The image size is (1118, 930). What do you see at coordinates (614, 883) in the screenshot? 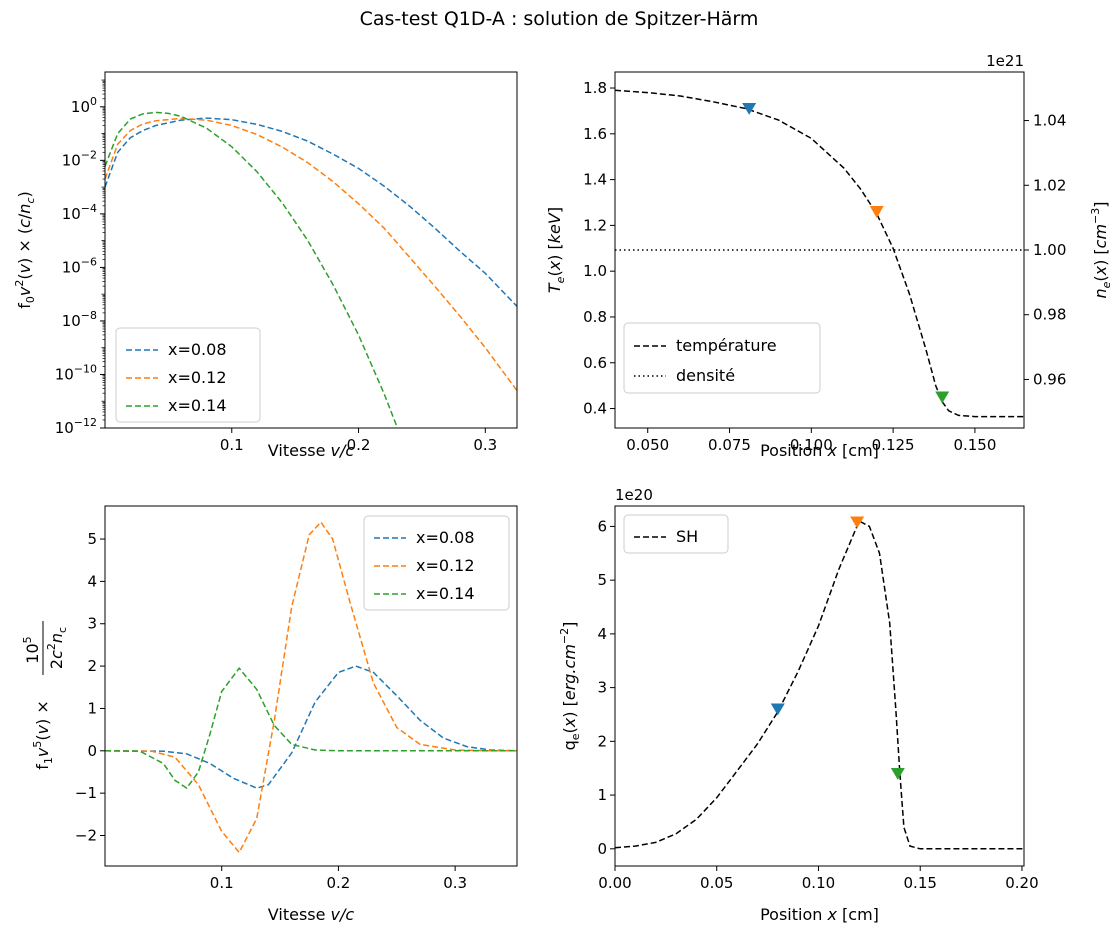
I see `x-tick-label: 0.00` at bounding box center [614, 883].